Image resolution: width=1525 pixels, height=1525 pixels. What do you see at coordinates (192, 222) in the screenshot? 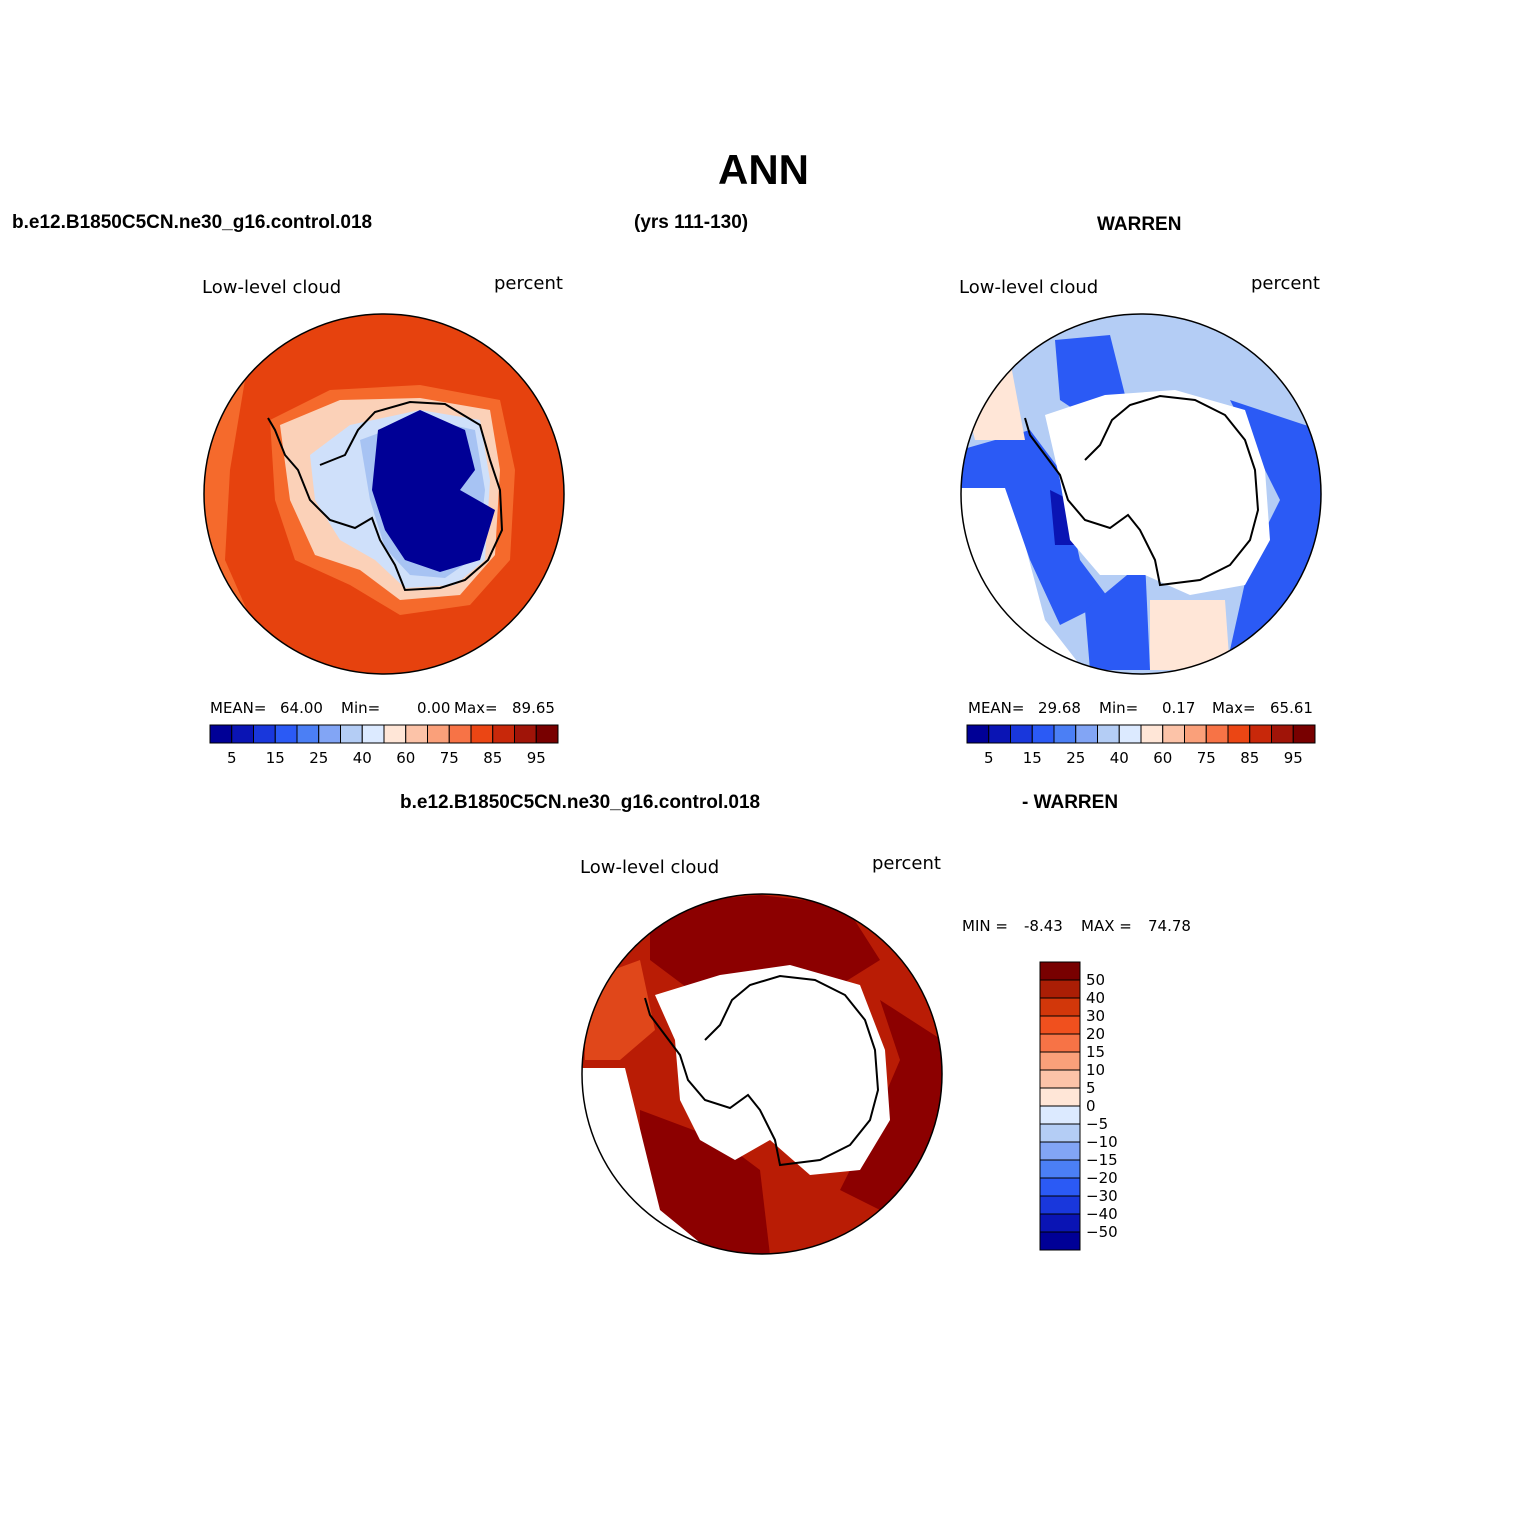
I see `model-case-header: b.e12.B1850C5CN.ne30_g16.control.018` at bounding box center [192, 222].